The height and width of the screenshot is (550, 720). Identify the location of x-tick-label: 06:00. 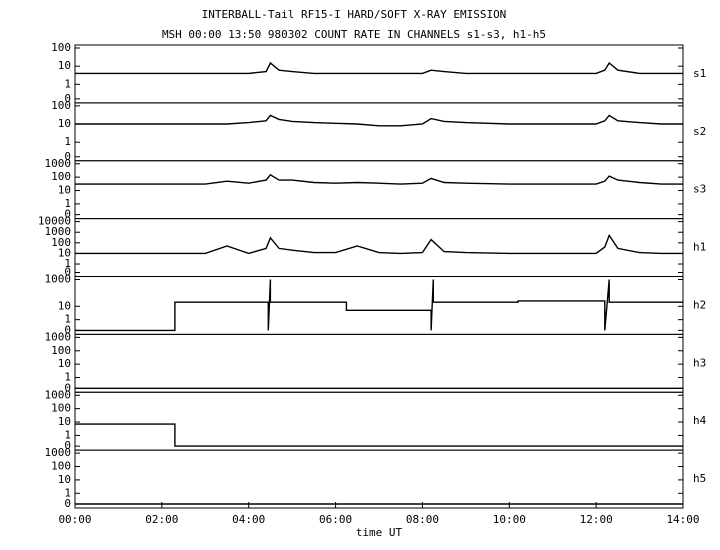
(335, 519).